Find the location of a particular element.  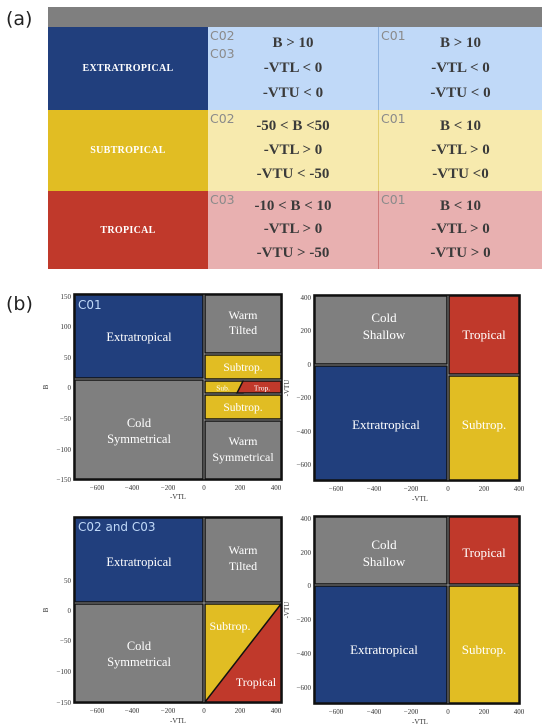

region-subtrop is located at coordinates (484, 644).